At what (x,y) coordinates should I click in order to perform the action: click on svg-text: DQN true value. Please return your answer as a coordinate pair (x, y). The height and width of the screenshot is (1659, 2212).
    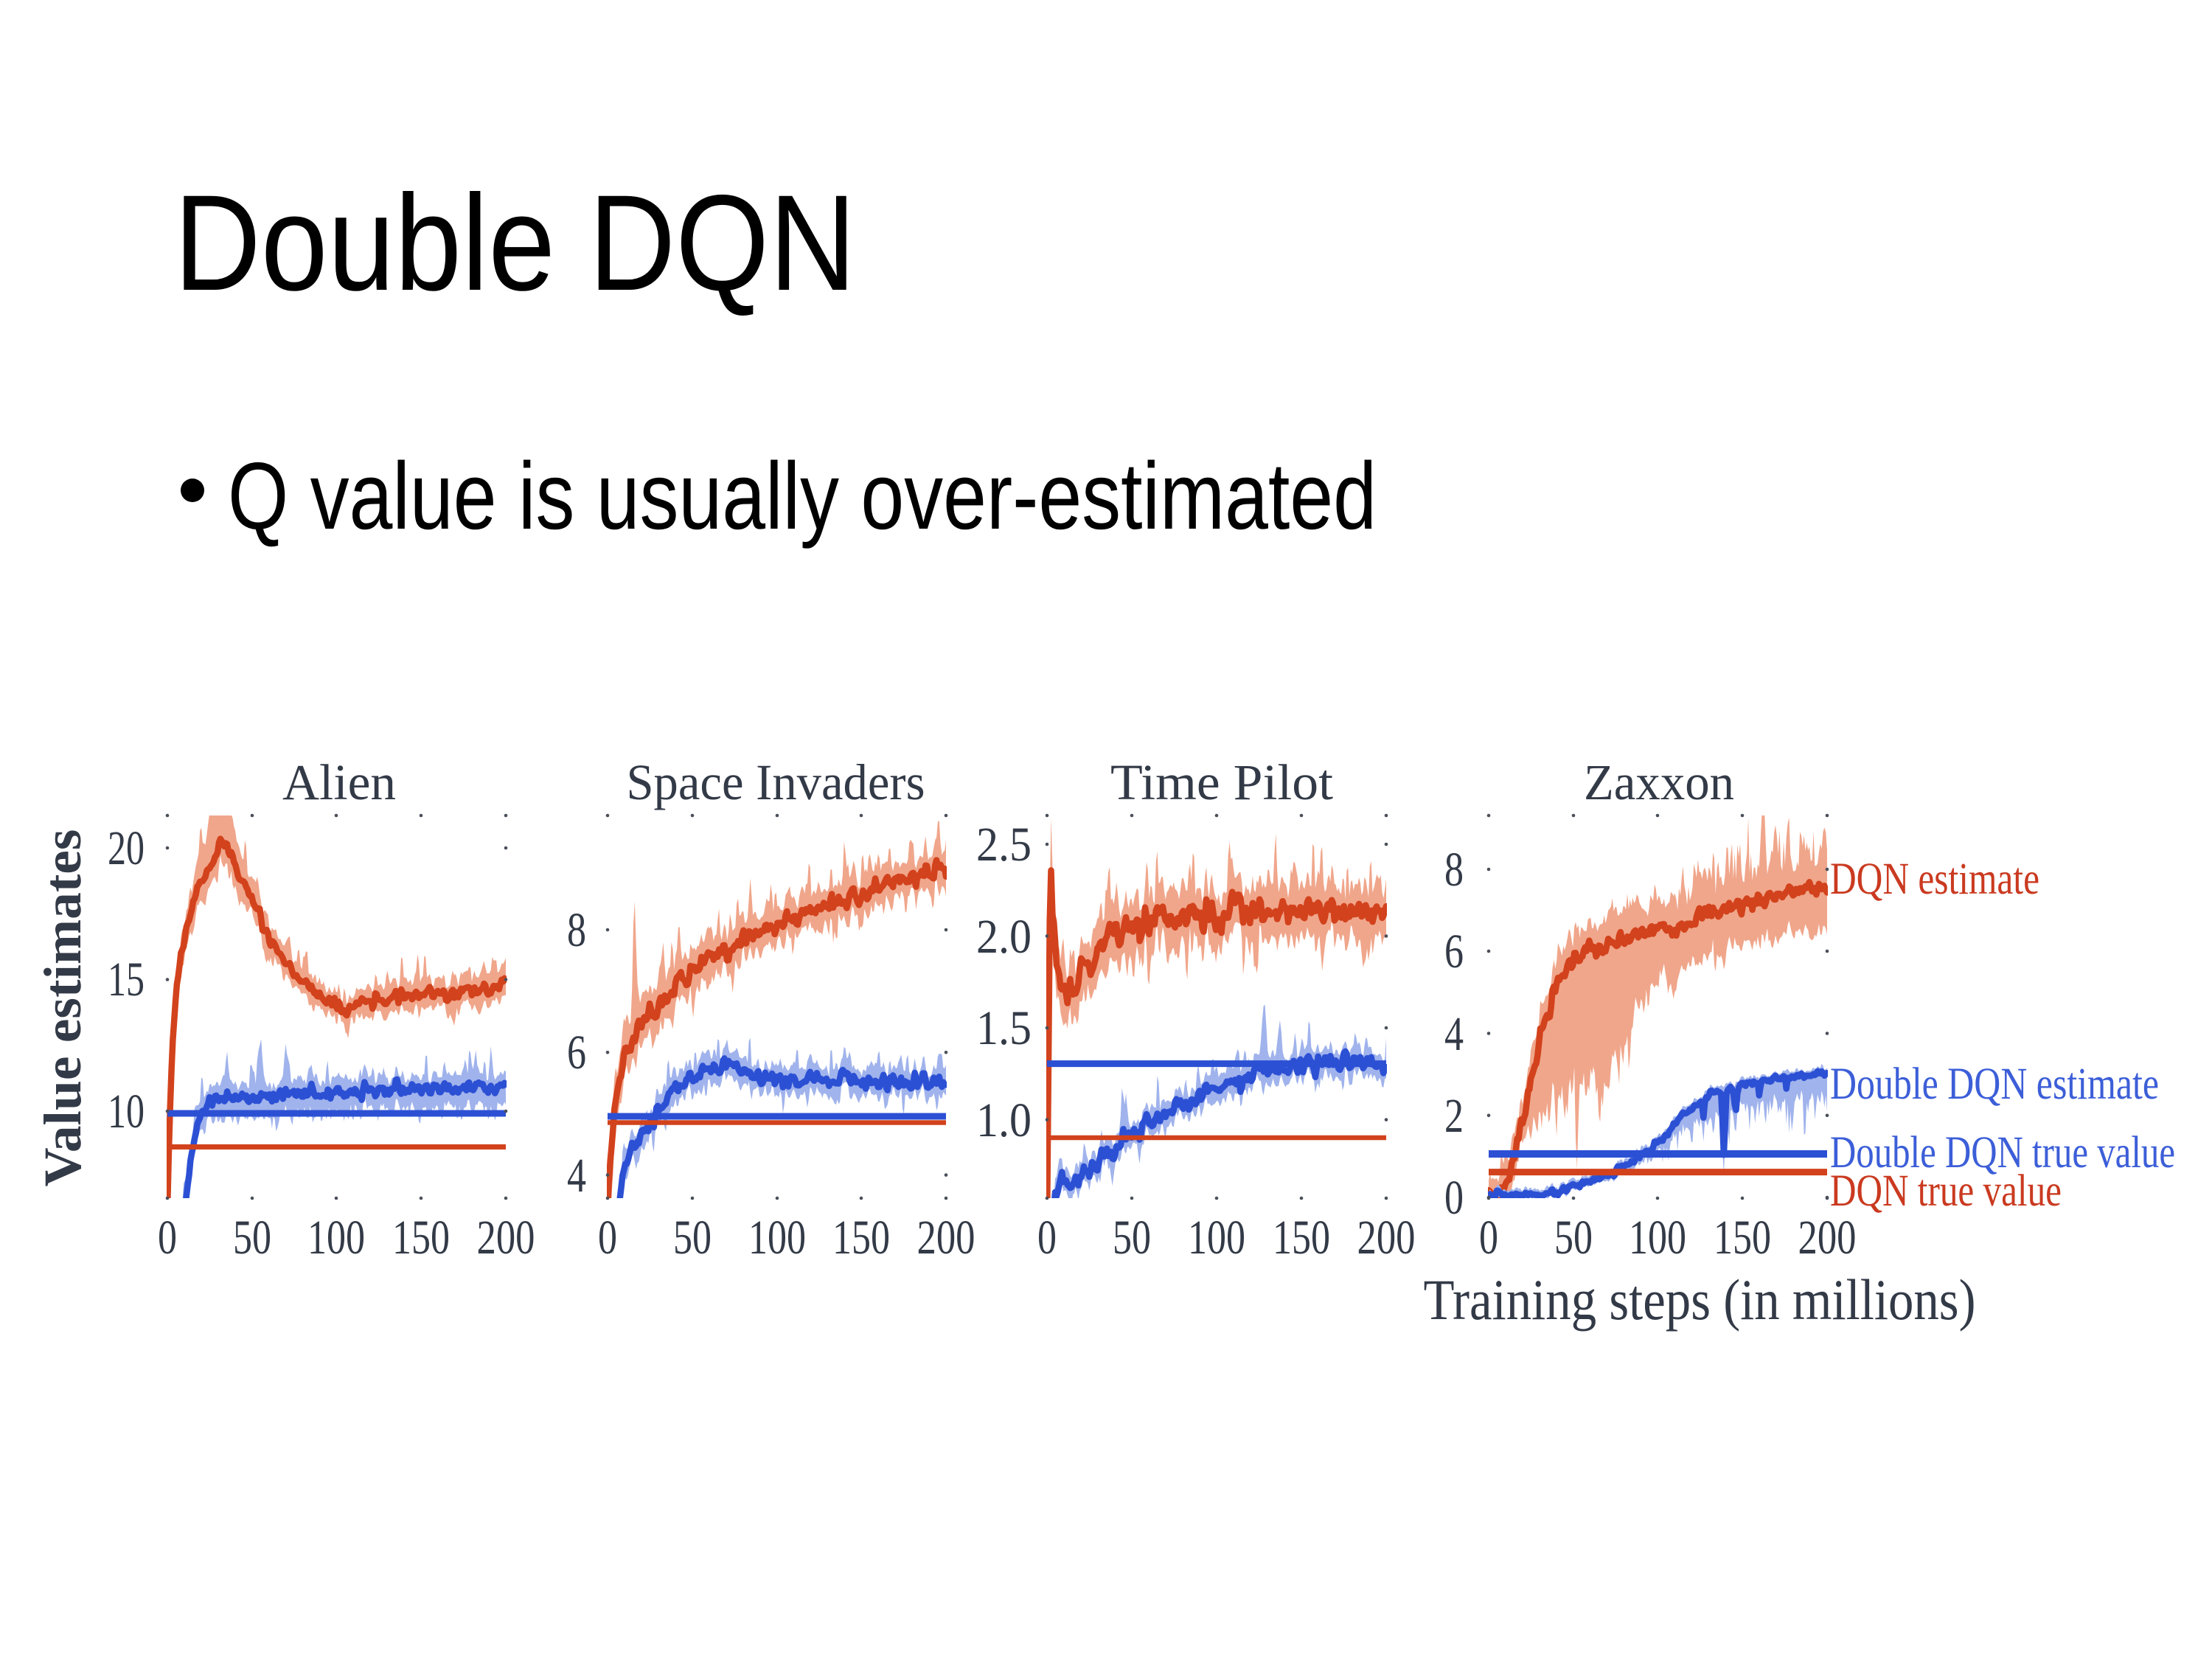
    Looking at the image, I should click on (1946, 1191).